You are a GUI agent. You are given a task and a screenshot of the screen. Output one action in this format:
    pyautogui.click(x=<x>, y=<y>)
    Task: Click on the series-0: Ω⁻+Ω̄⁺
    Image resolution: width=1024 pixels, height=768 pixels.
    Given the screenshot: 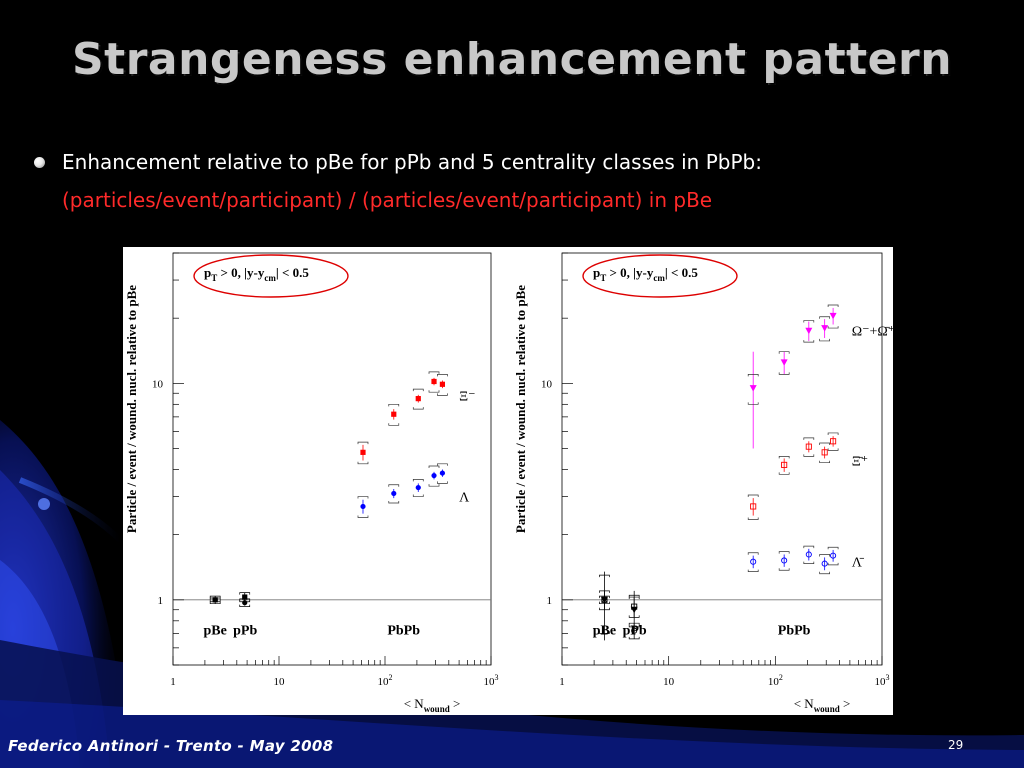 What is the action you would take?
    pyautogui.click(x=820, y=376)
    